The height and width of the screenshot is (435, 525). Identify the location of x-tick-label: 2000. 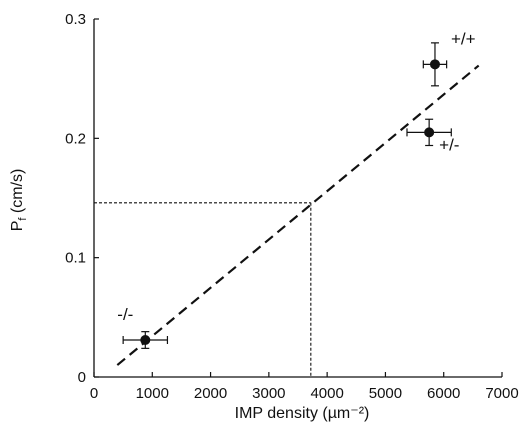
(210, 393).